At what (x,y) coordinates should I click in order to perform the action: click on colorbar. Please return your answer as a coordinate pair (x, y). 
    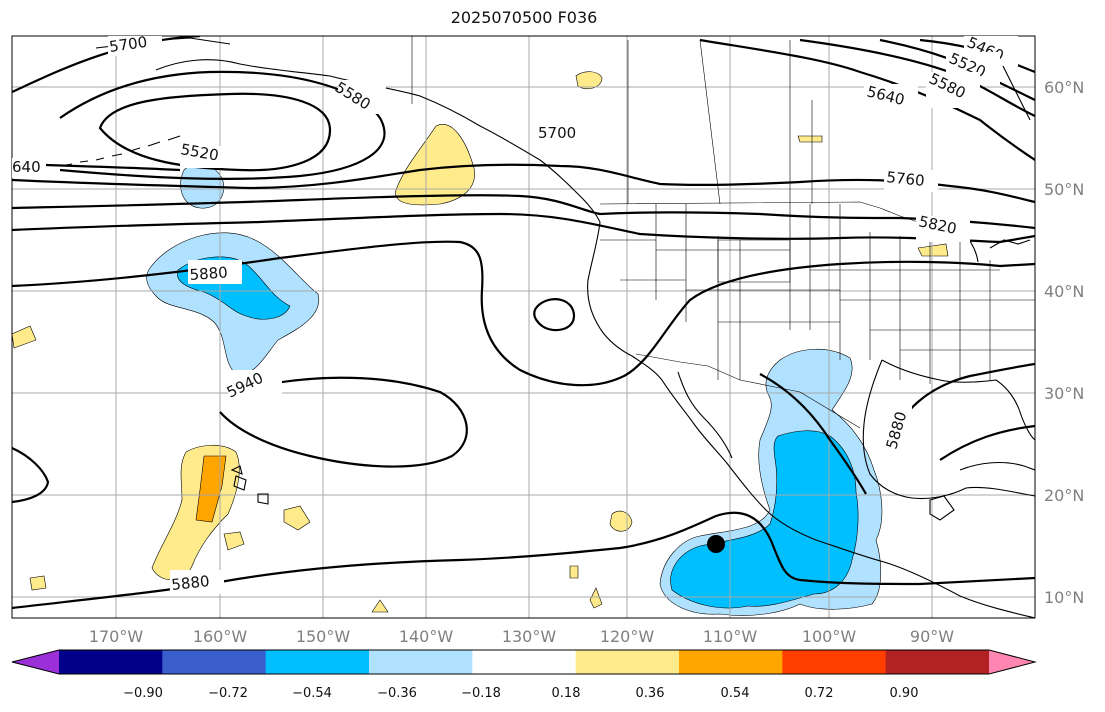
    Looking at the image, I should click on (524, 662).